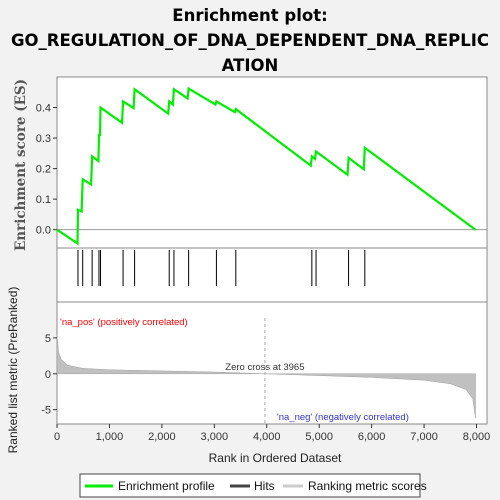 This screenshot has height=500, width=500. Describe the element at coordinates (162, 437) in the screenshot. I see `x-tick-label: 2,000` at that location.